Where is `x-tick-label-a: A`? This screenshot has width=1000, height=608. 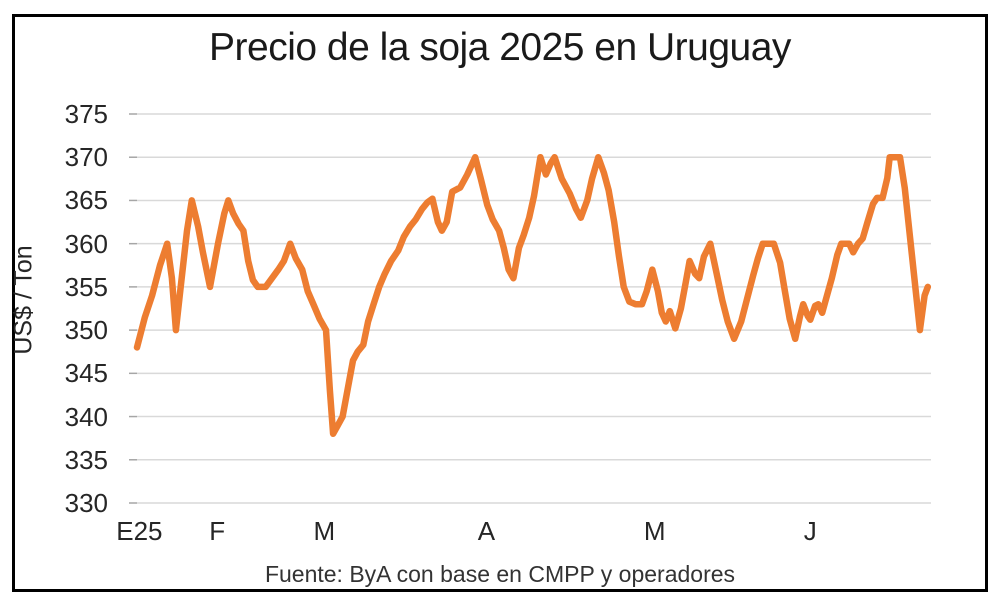 x-tick-label-a: A is located at coordinates (486, 531).